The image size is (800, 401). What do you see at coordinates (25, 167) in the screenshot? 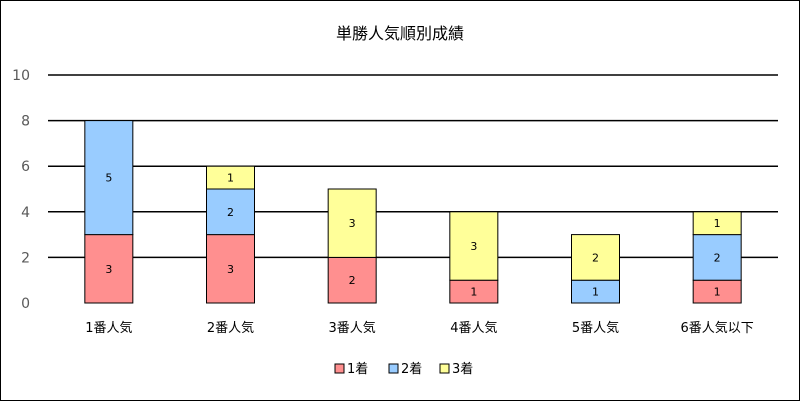
I see `y-tick-label: 6` at bounding box center [25, 167].